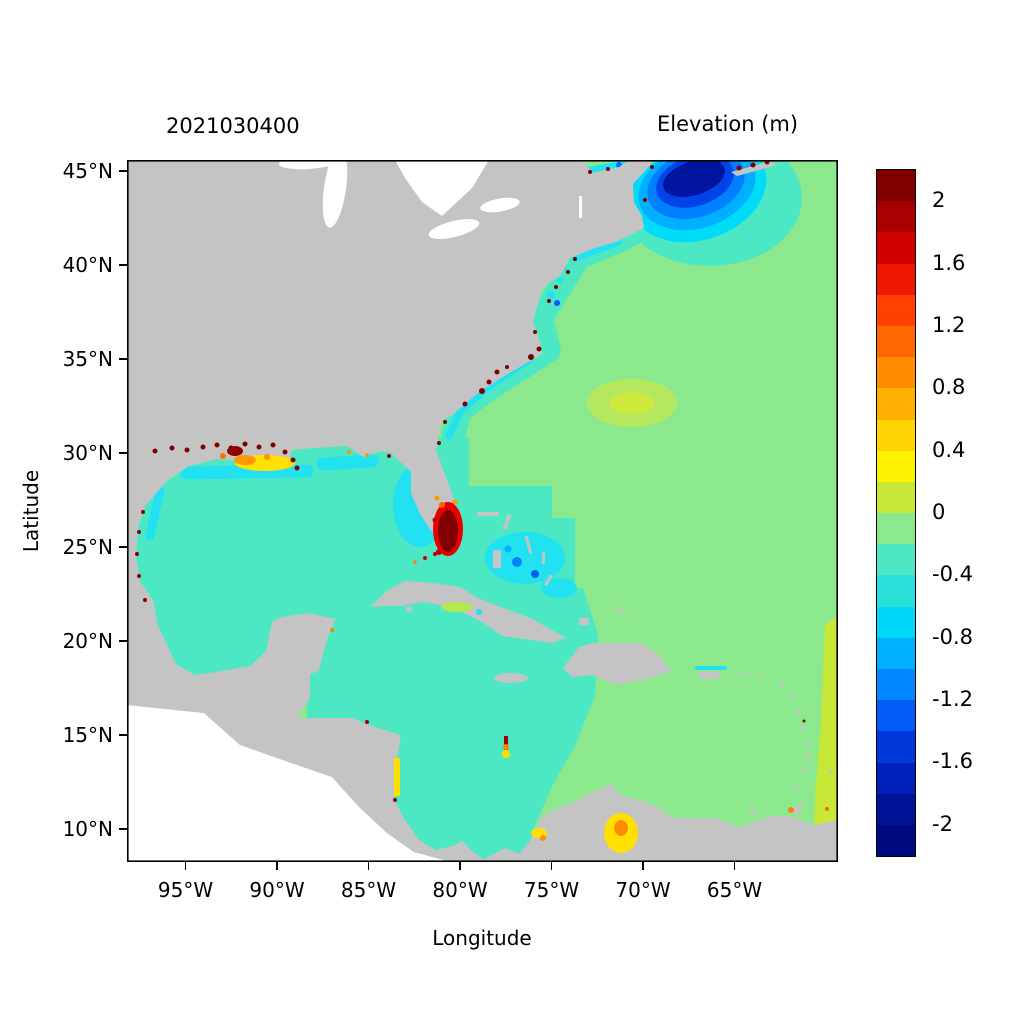  I want to click on colorbar-label: 0.8, so click(949, 387).